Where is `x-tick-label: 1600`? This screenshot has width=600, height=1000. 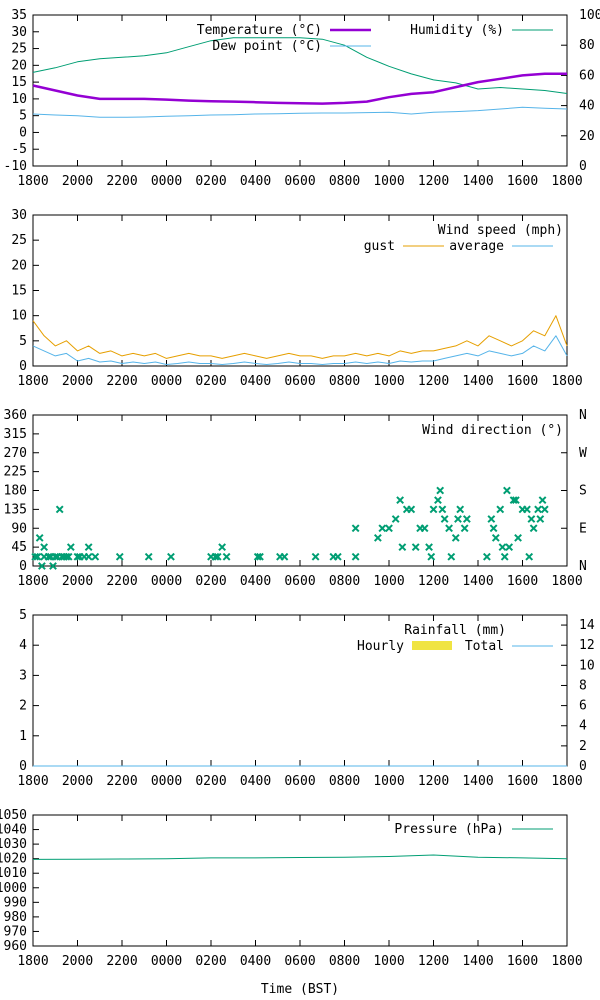 x-tick-label: 1600 is located at coordinates (522, 961).